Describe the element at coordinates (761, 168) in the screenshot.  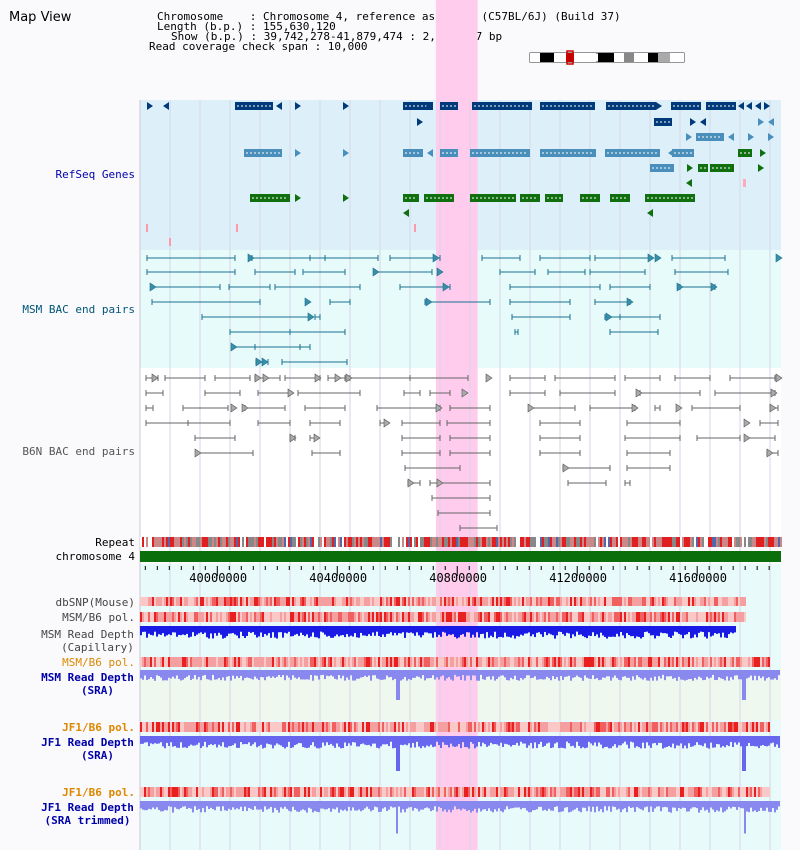
I see `strand-arrow-right` at that location.